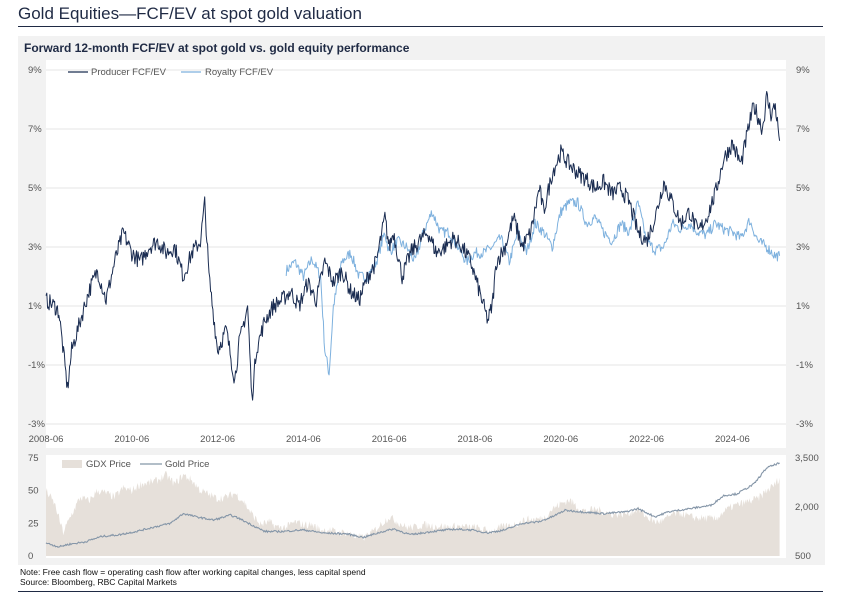 Image resolution: width=841 pixels, height=595 pixels. Describe the element at coordinates (98, 582) in the screenshot. I see `source-line: Source: Bloomberg, RBC Capital Markets` at that location.